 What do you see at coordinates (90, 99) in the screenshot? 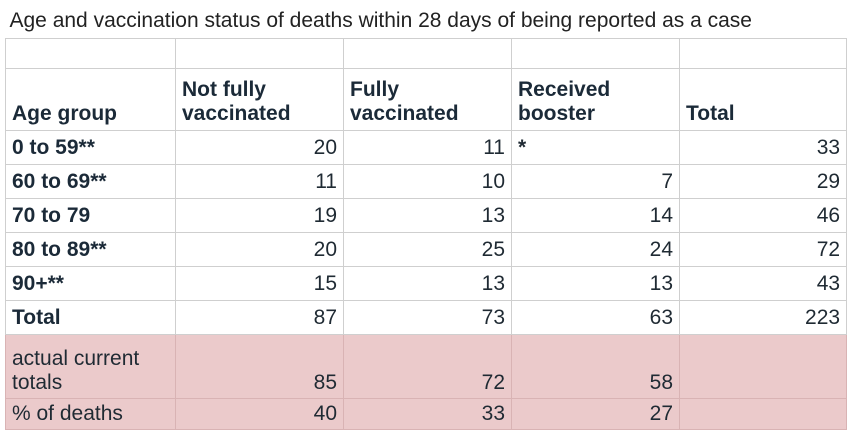
I see `header-age-group: Age group` at bounding box center [90, 99].